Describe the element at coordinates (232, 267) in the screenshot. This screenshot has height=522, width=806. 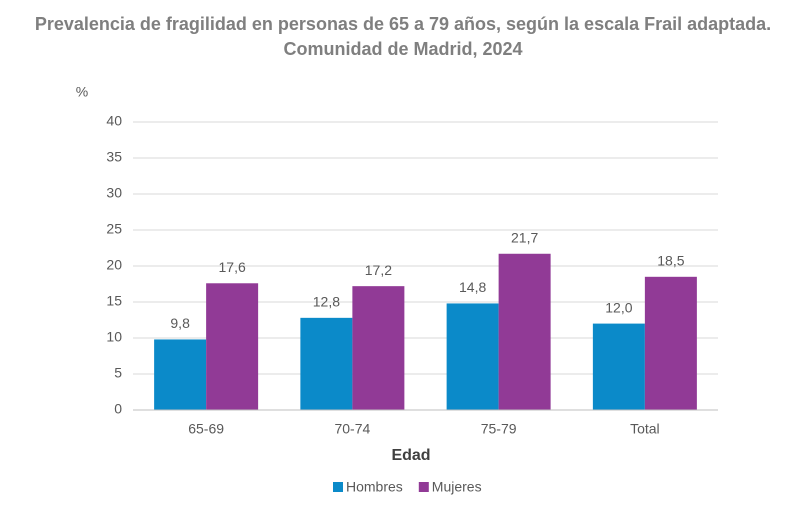
I see `value-label: 17,6` at that location.